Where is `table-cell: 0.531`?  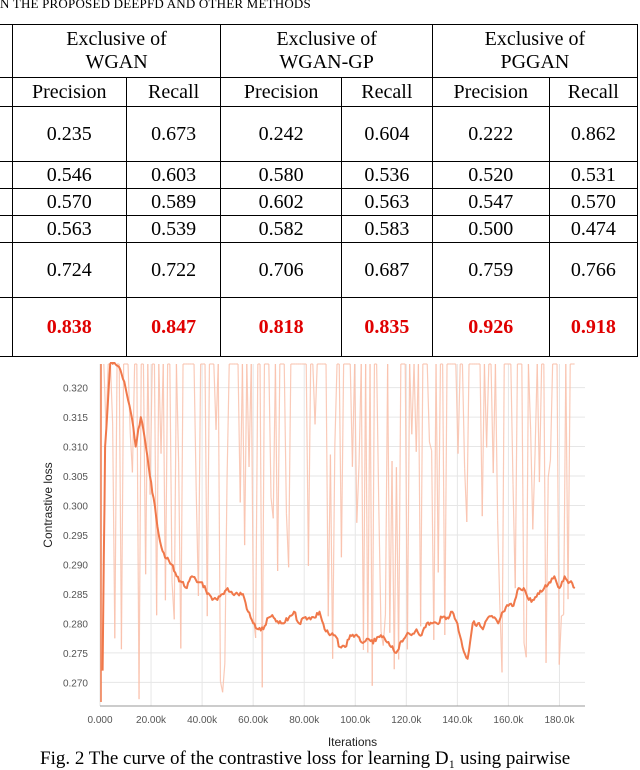 table-cell: 0.531 is located at coordinates (593, 175).